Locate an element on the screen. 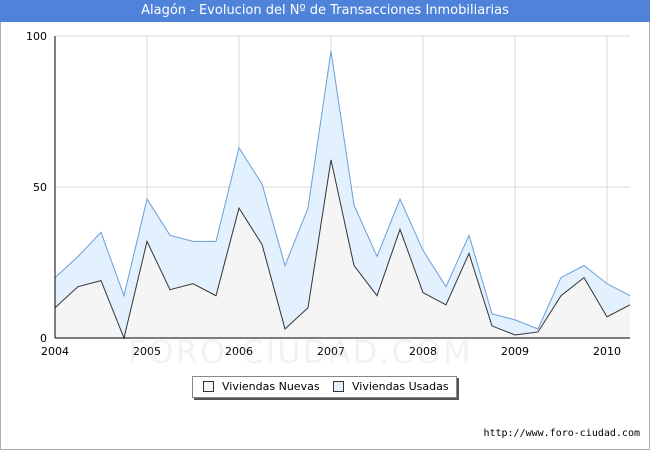 The width and height of the screenshot is (650, 450). legend: Viviendas Nuevas Viviendas Usadas is located at coordinates (324, 387).